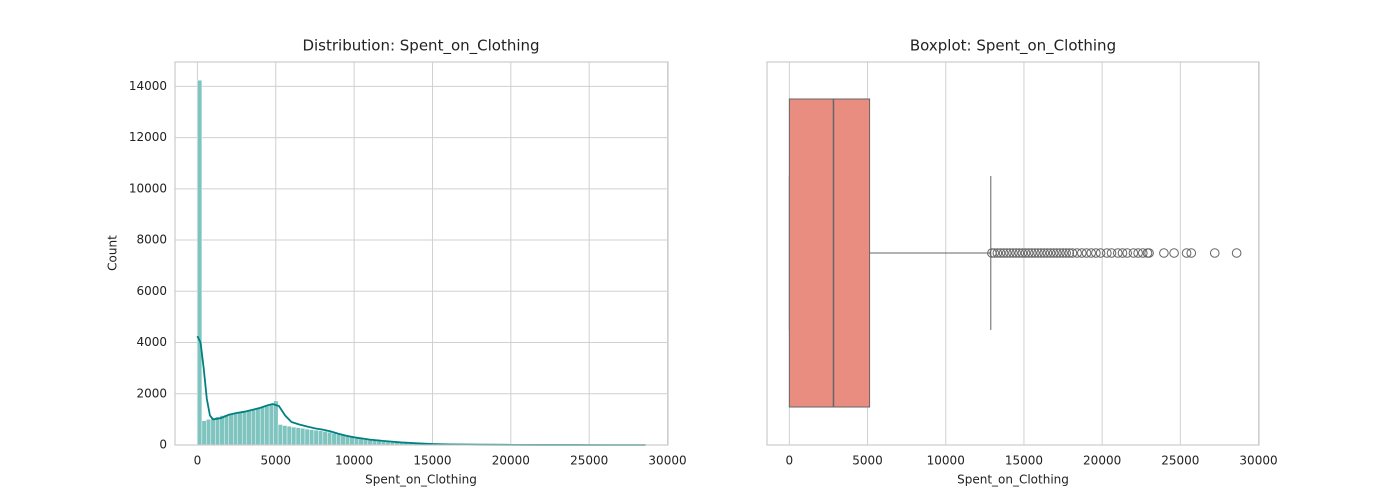  I want to click on y-tick-label: 6000, so click(151, 291).